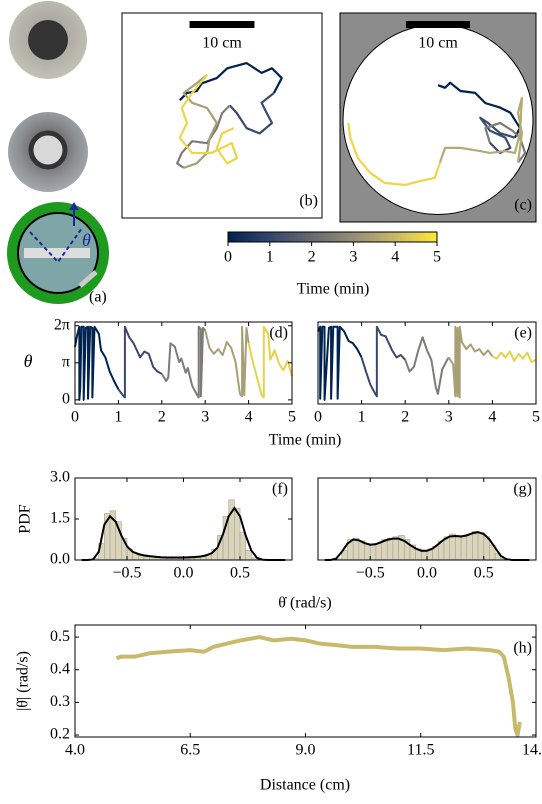 The width and height of the screenshot is (542, 804). Describe the element at coordinates (75, 750) in the screenshot. I see `x-tick-label: 4.0` at that location.